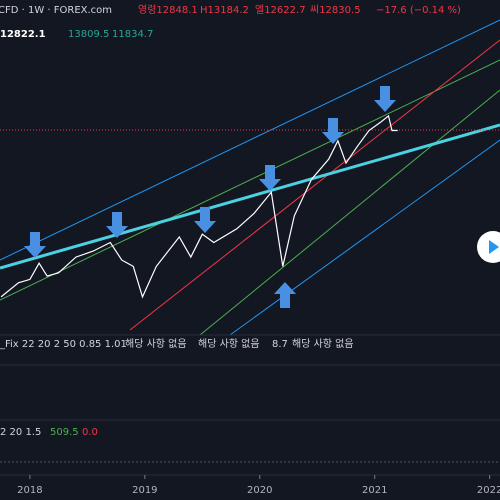  I want to click on open: 영령12848.1, so click(168, 10).